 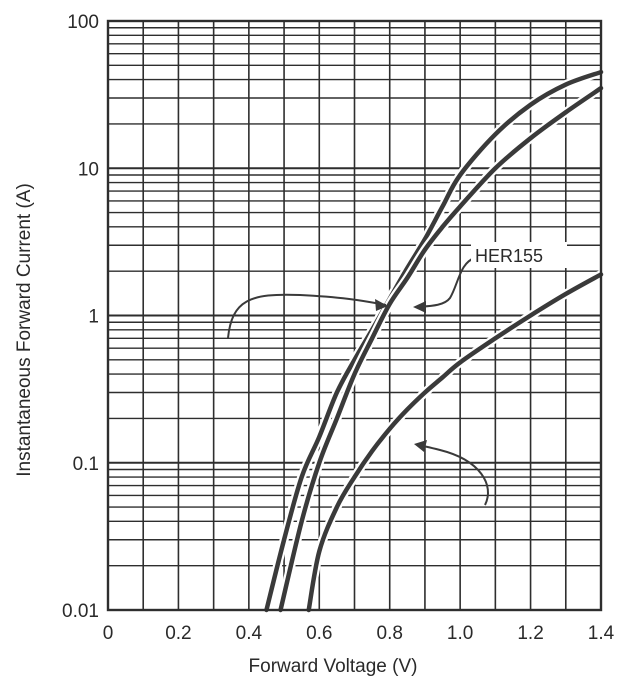 I want to click on x-tick-label: 1.4, so click(x=601, y=633).